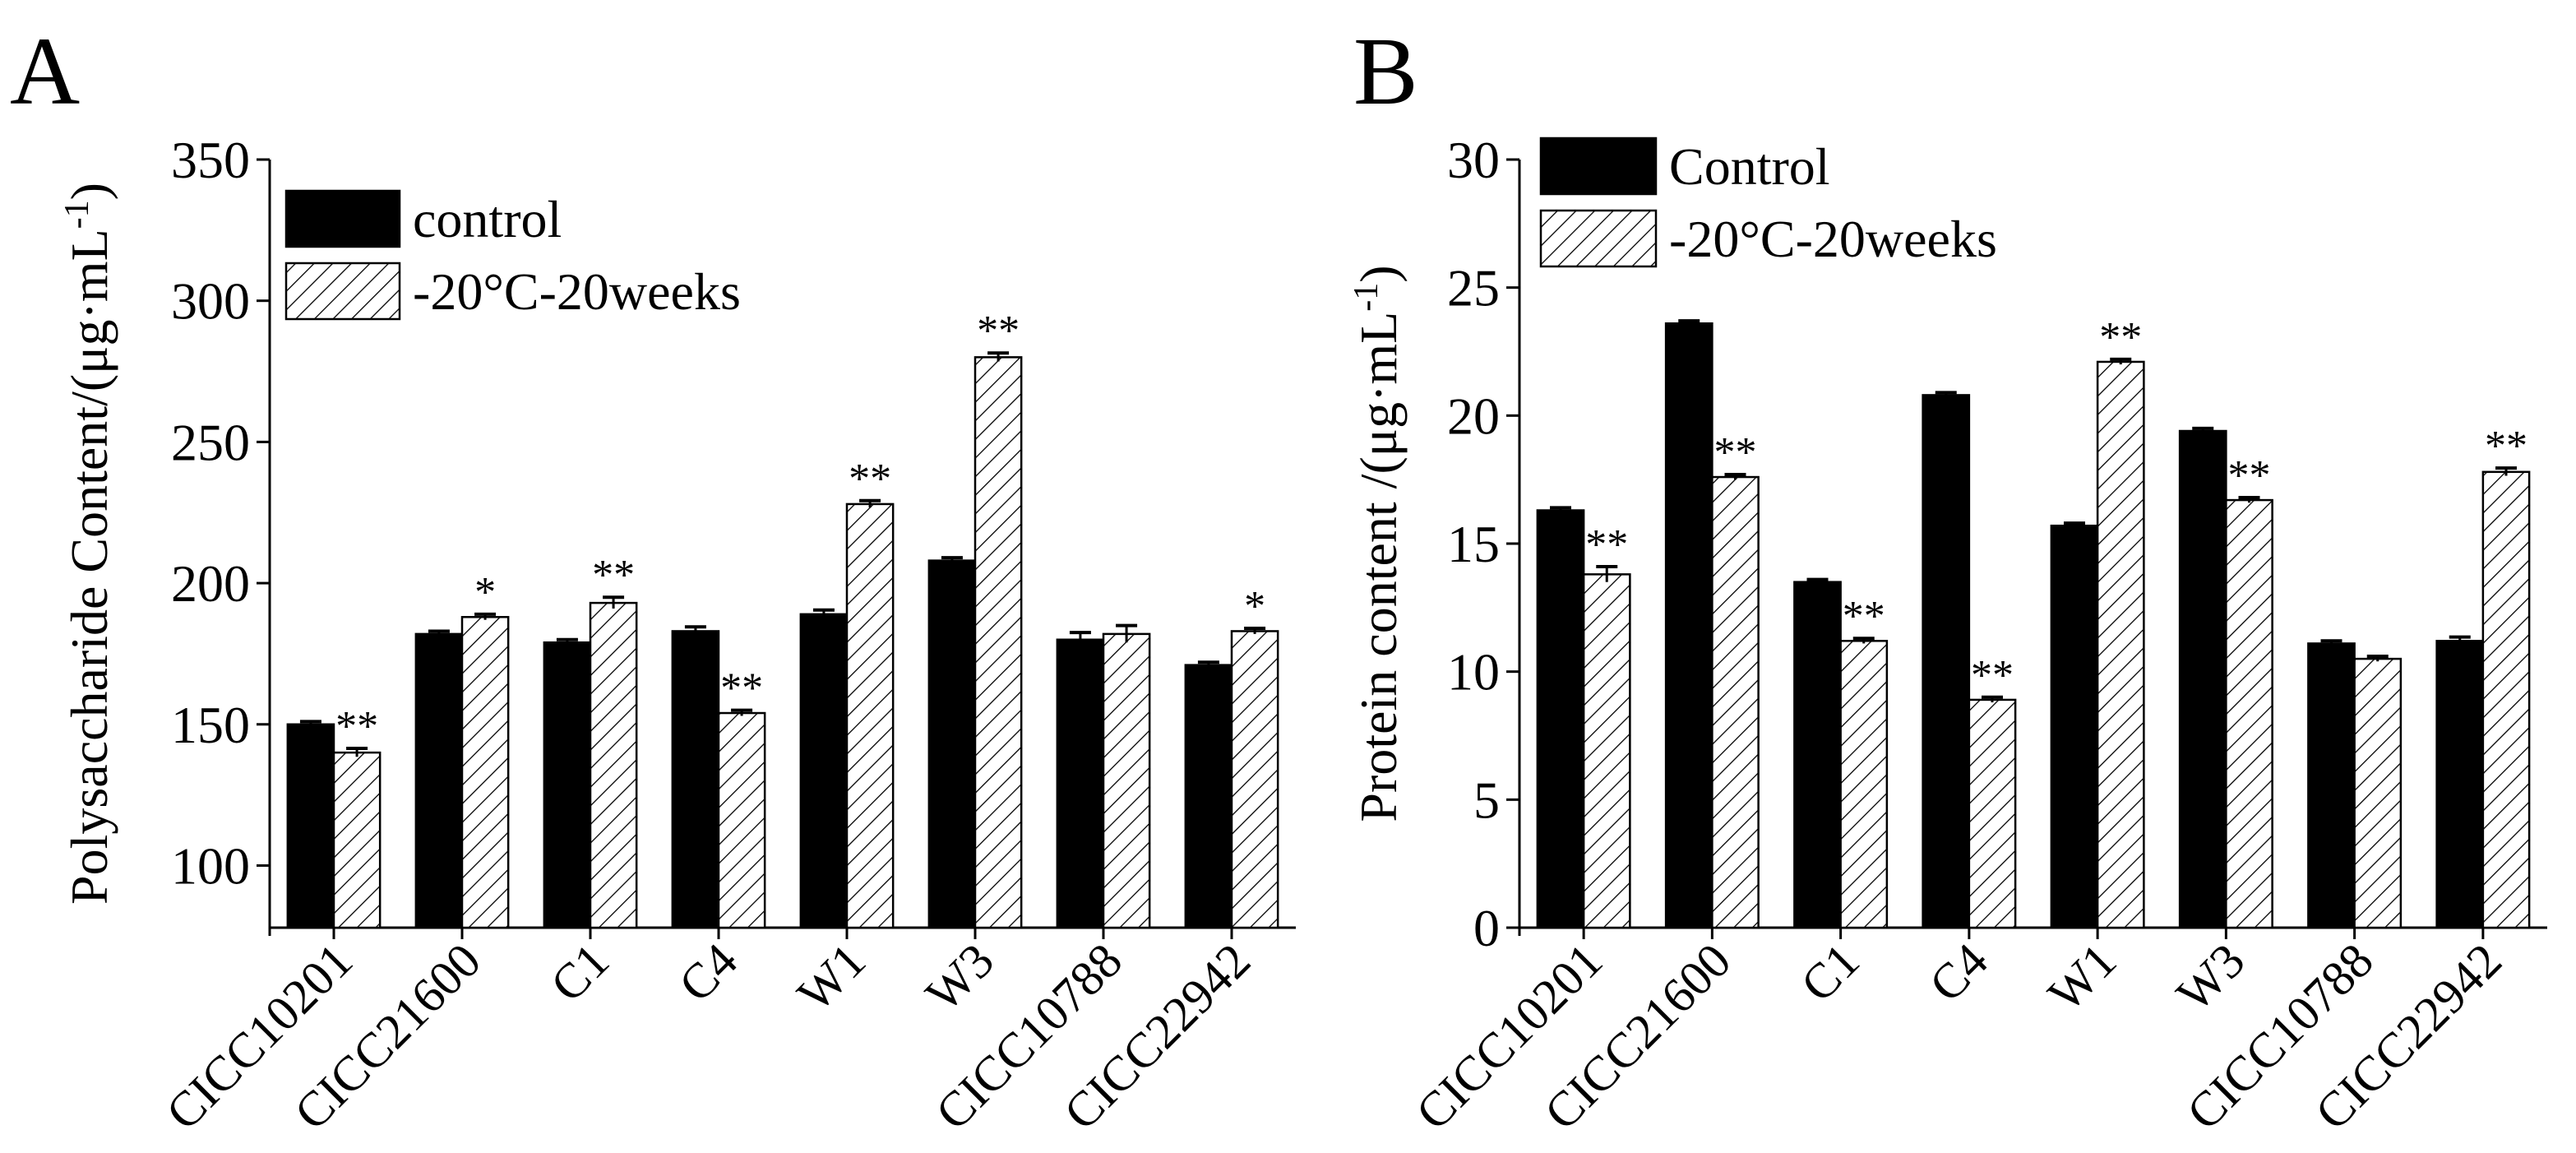  What do you see at coordinates (2211, 977) in the screenshot?
I see `chart-1-category-label: W3` at bounding box center [2211, 977].